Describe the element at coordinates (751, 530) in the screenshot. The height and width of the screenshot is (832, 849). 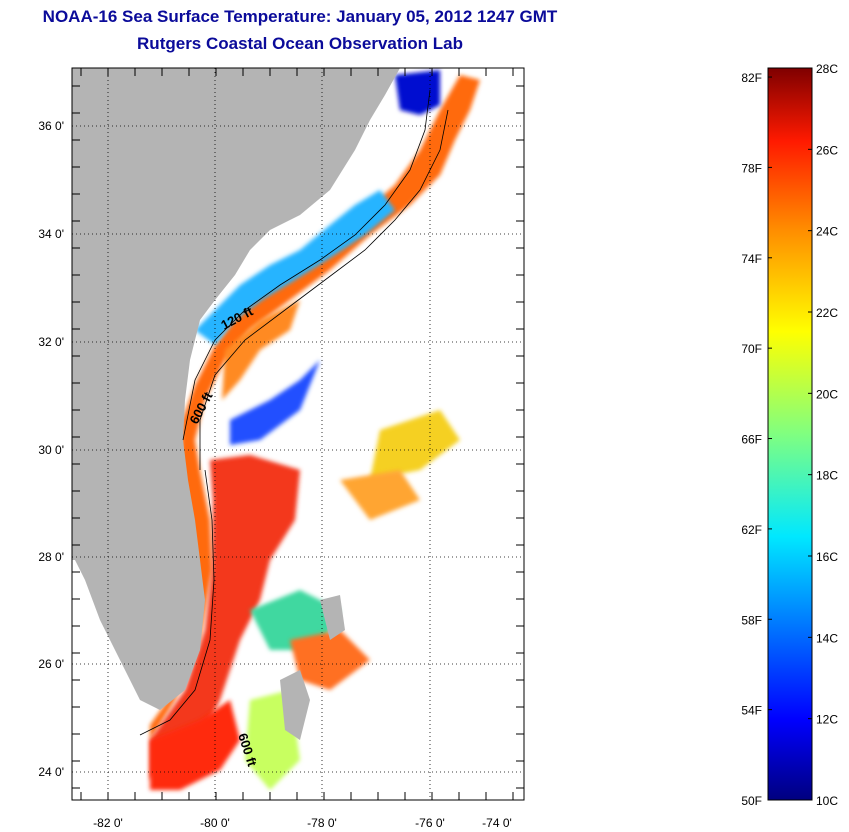
I see `colorbar-f-label: 62F` at that location.